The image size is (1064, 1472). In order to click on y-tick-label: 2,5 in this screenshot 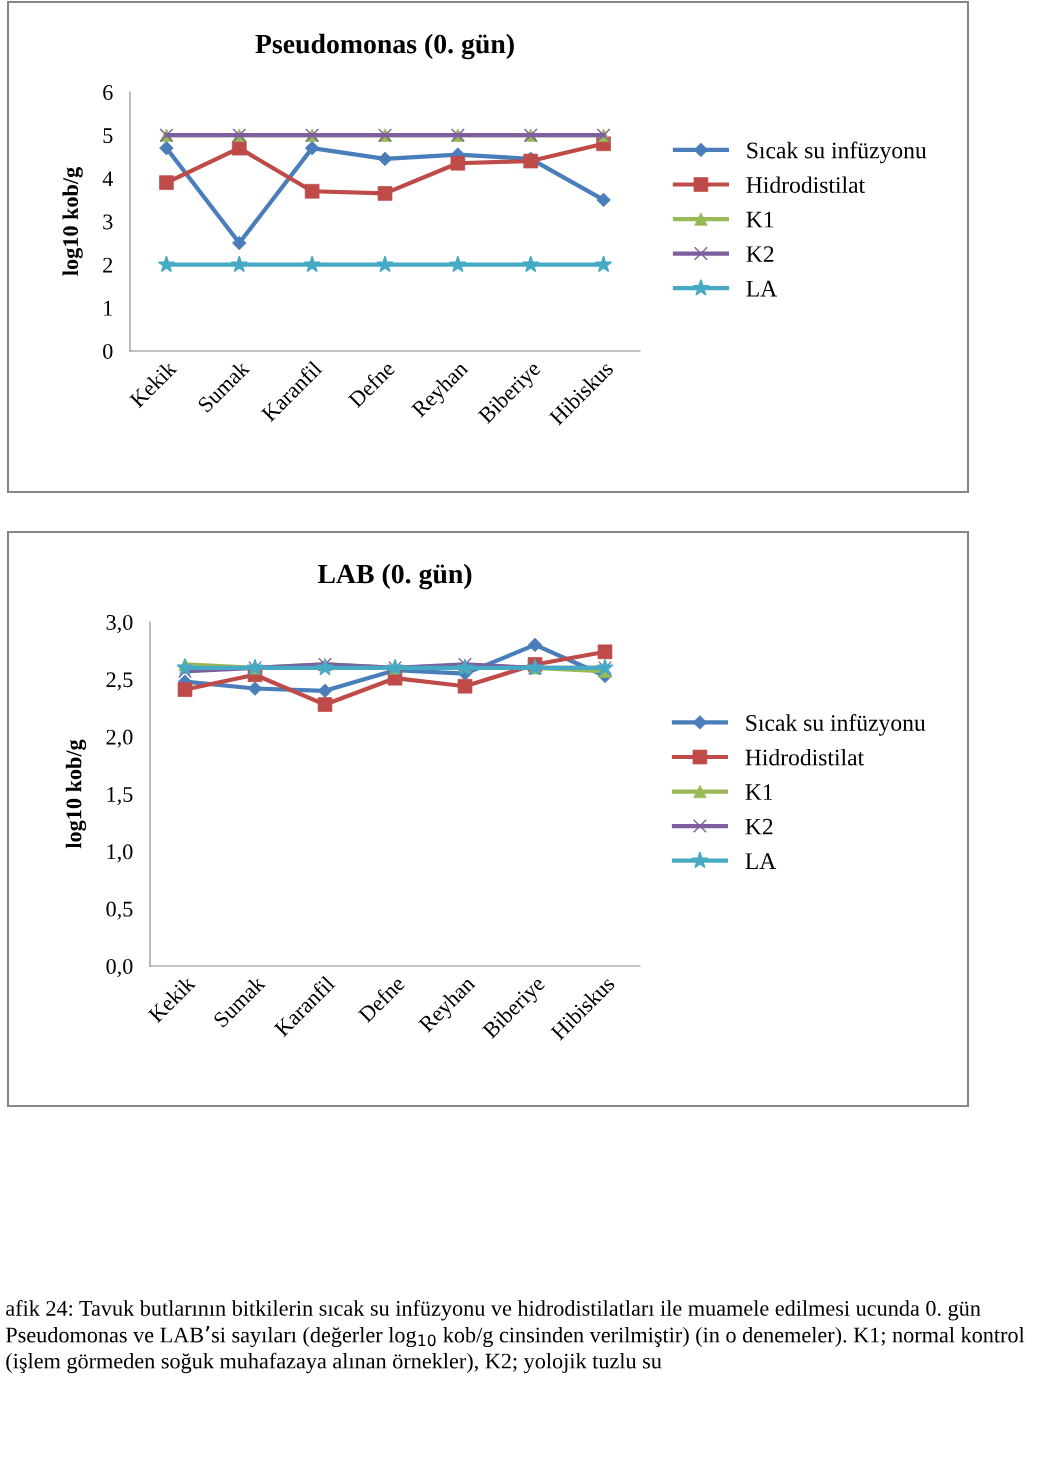, I will do `click(119, 681)`.